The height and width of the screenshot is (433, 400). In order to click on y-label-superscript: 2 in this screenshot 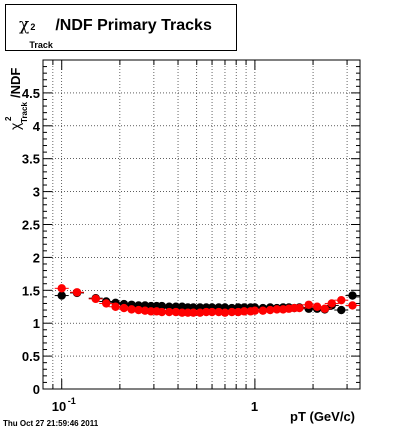, I will do `click(8, 118)`.